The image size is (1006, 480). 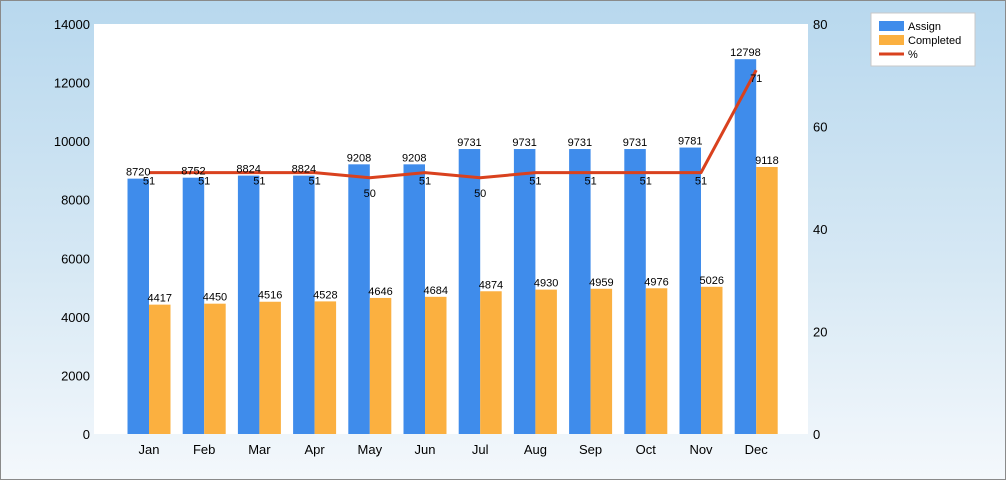 I want to click on data-label-completed-jan: 4417, so click(x=160, y=299).